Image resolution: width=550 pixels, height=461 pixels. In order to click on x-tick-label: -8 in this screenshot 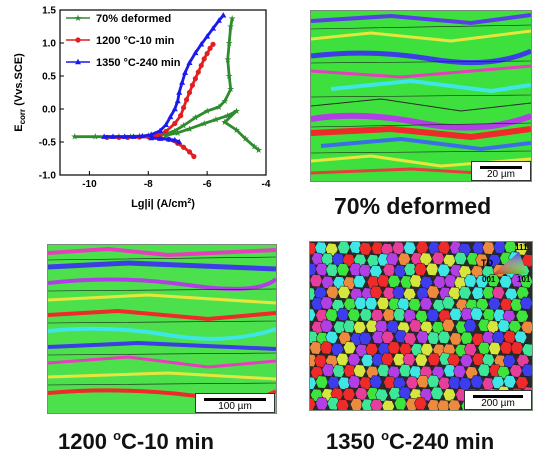, I will do `click(148, 184)`.